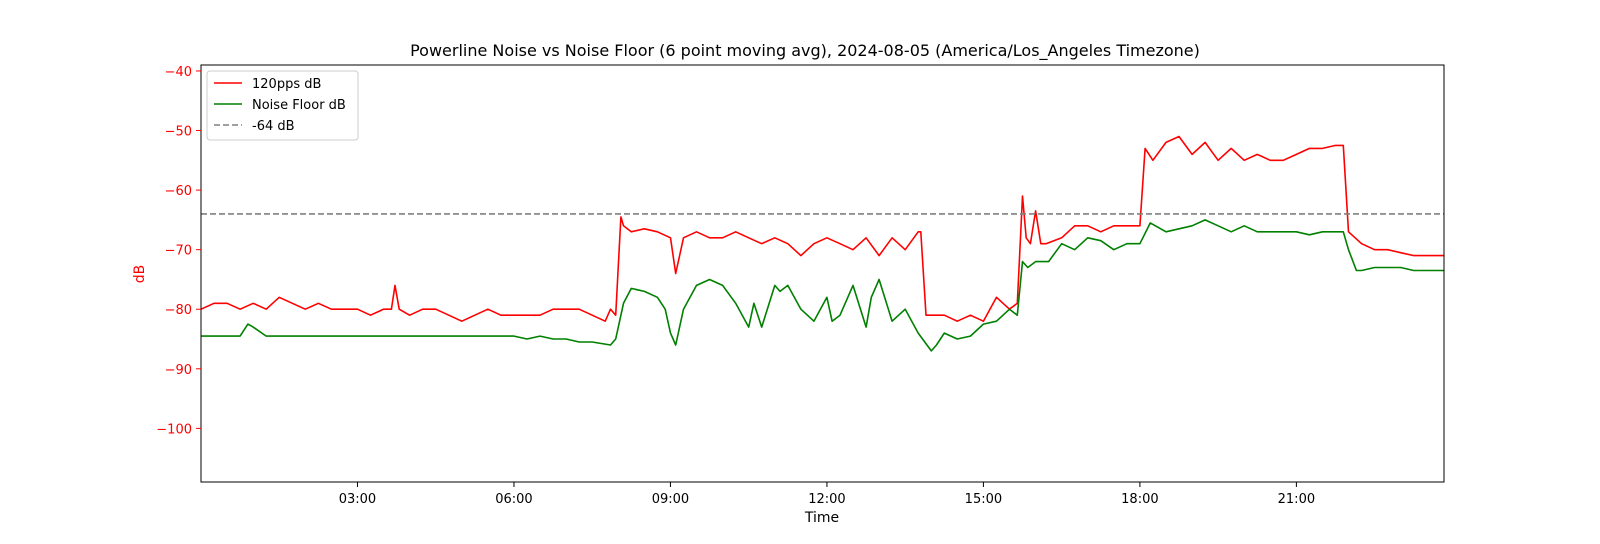 The image size is (1600, 544). What do you see at coordinates (178, 72) in the screenshot?
I see `y-tick-label: −40` at bounding box center [178, 72].